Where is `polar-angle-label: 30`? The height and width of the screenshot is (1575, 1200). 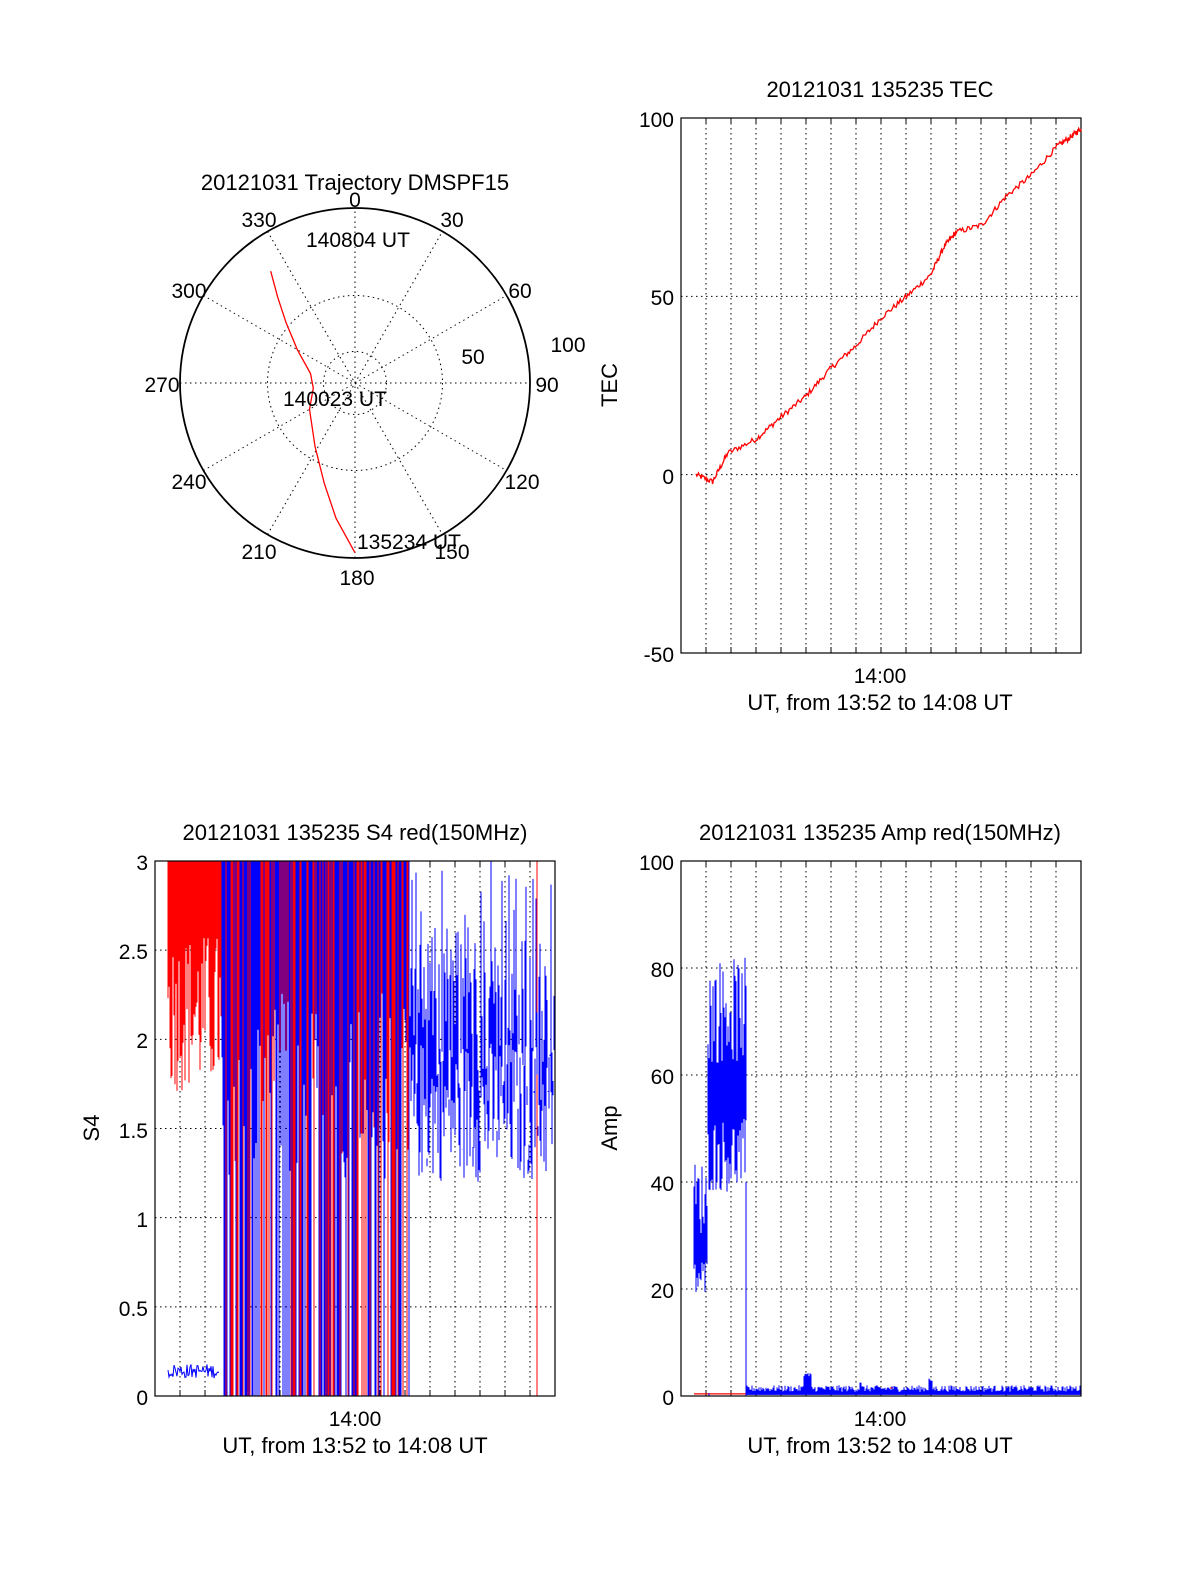
polar-angle-label: 30 is located at coordinates (451, 220).